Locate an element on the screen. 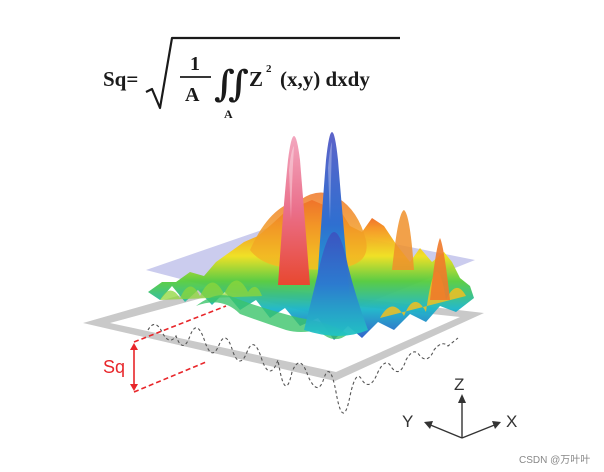  integrand-exponent: 2 is located at coordinates (269, 69).